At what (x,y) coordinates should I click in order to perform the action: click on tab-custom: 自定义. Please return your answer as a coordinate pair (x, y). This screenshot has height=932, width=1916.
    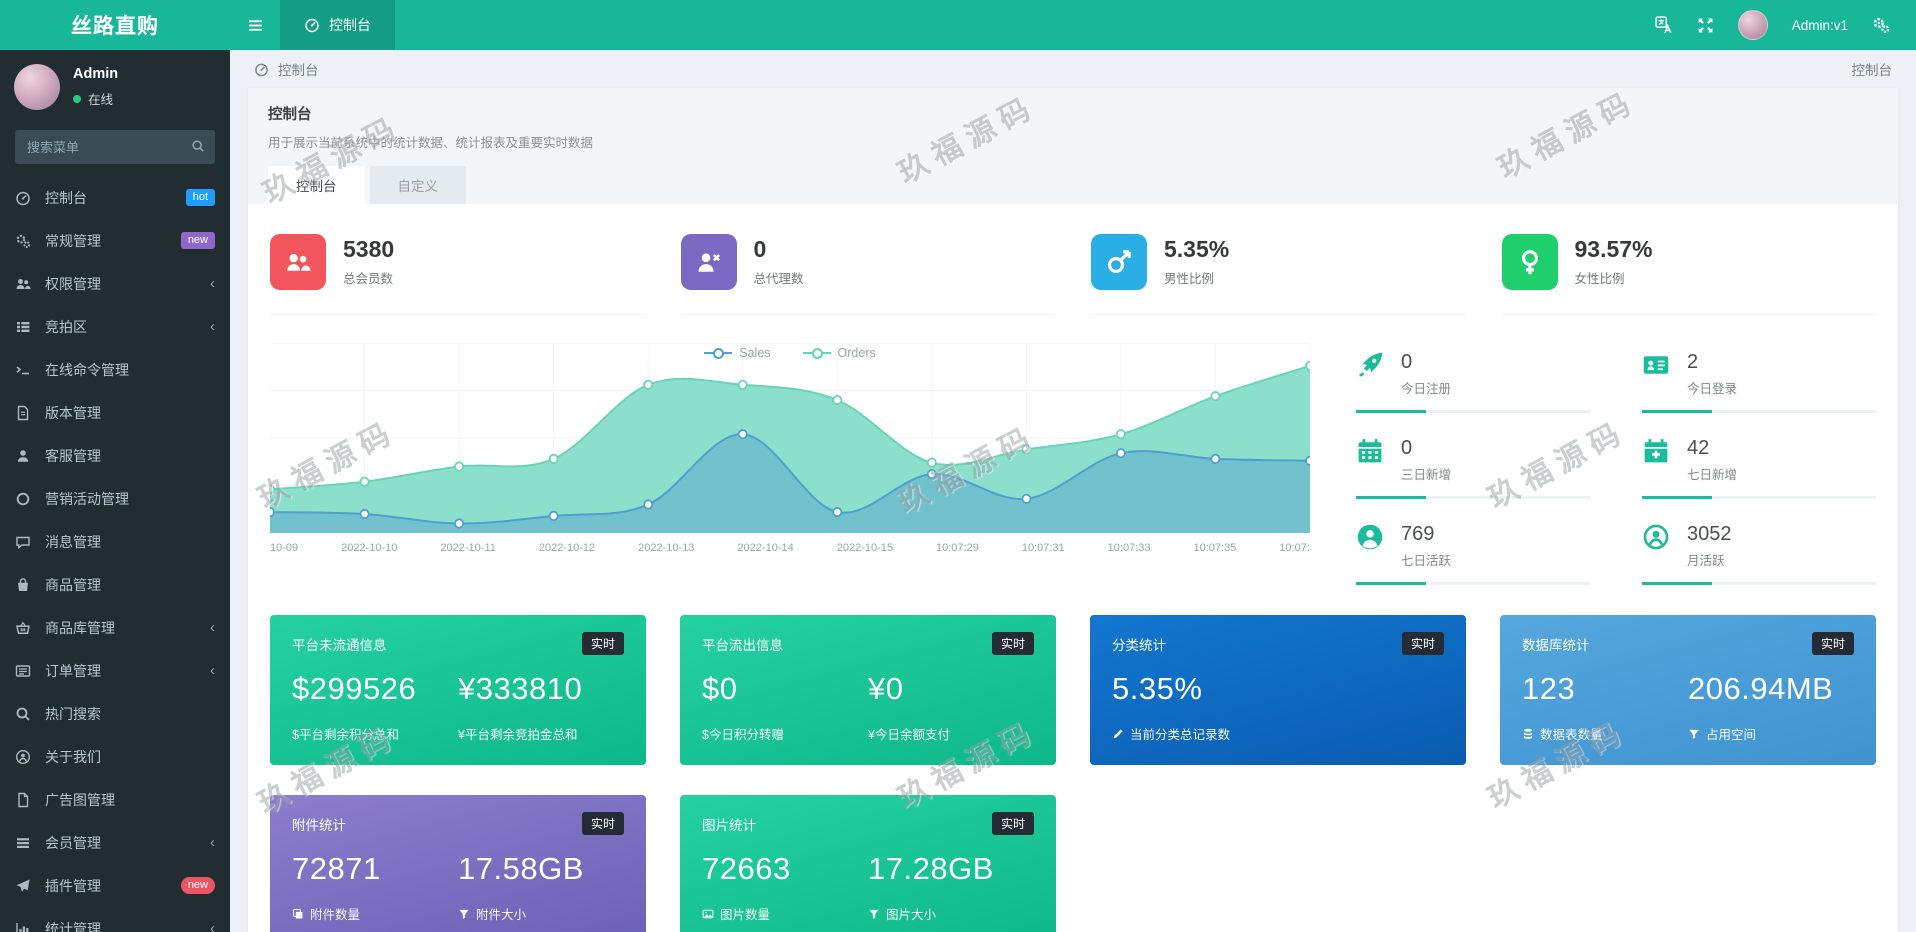
    Looking at the image, I should click on (417, 185).